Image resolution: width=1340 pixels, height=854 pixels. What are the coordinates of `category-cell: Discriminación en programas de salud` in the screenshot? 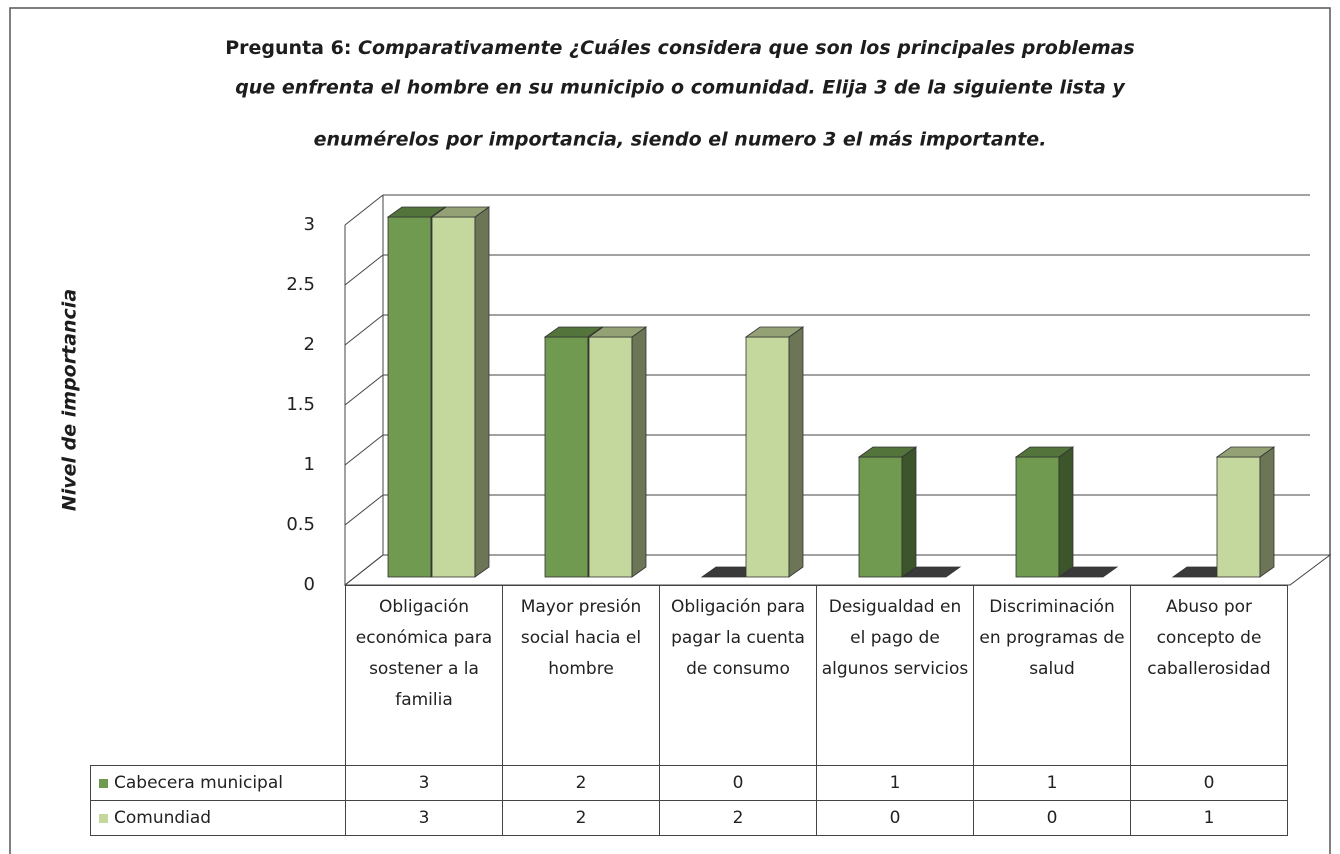 It's located at (1052, 675).